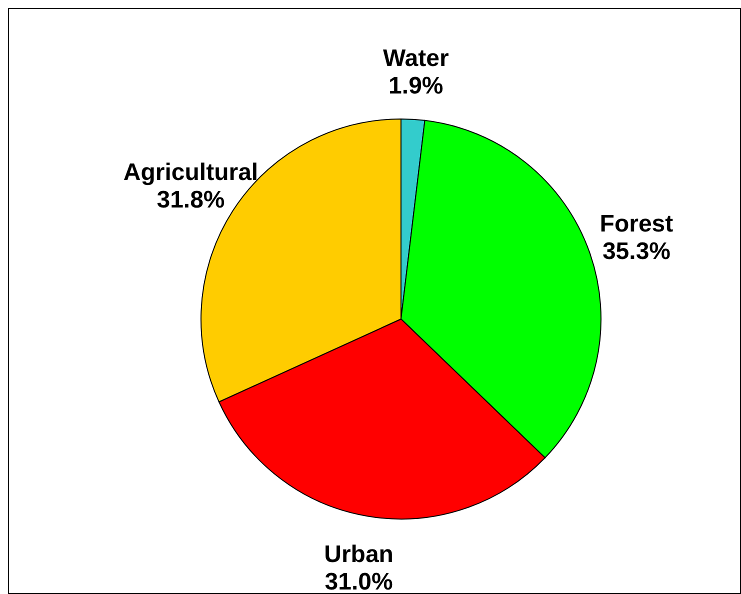  I want to click on data-label: 31.0%, so click(358, 581).